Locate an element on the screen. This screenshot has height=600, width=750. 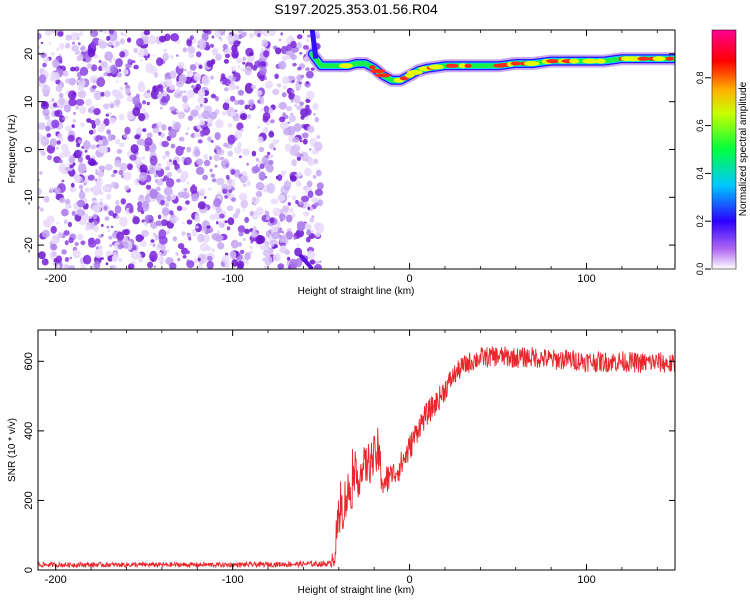
signal-onset-low is located at coordinates (306, 261).